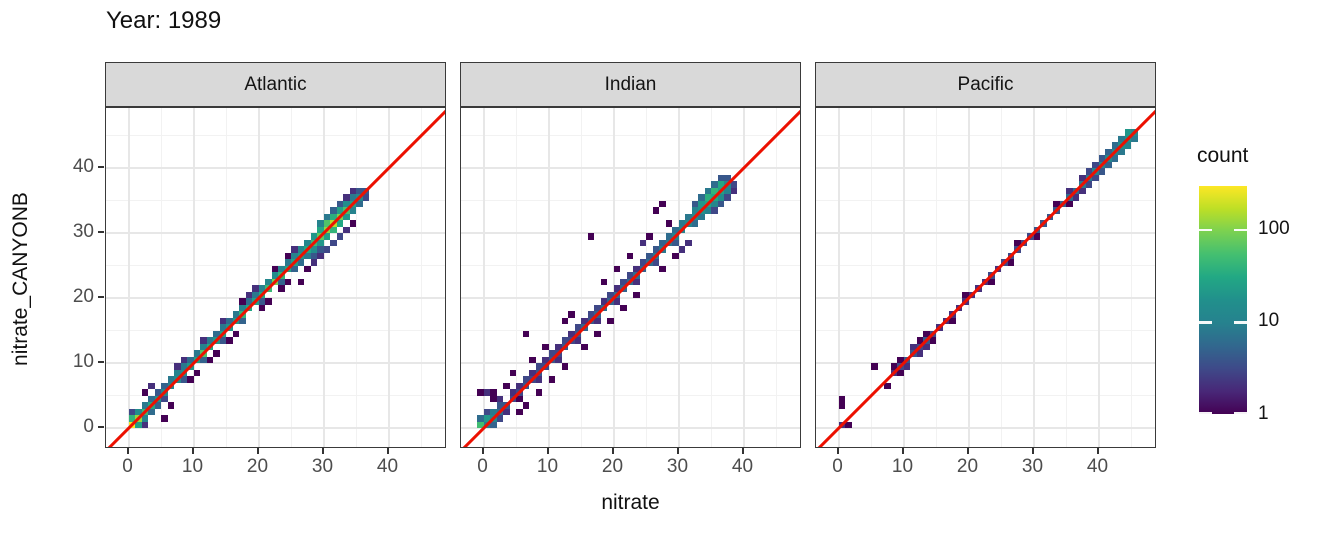 Image resolution: width=1344 pixels, height=537 pixels. I want to click on y-tick-label: 0, so click(88, 426).